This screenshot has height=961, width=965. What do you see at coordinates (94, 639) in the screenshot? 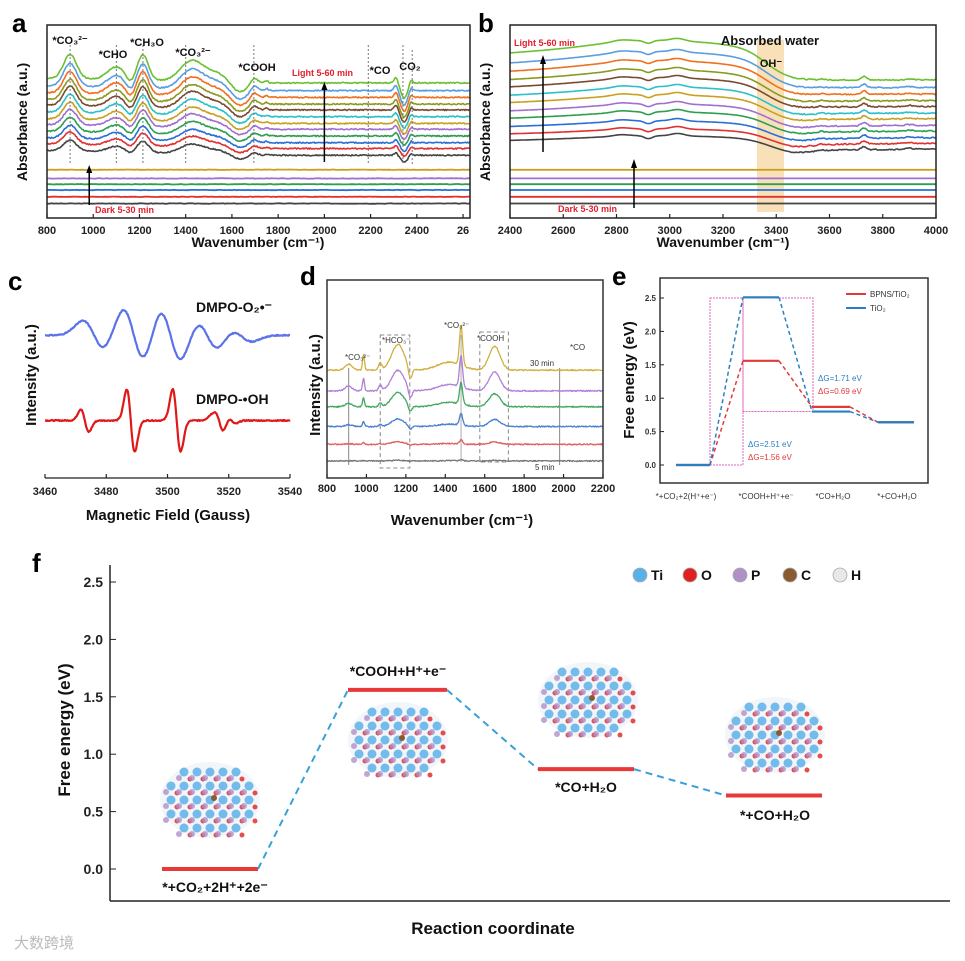
I see `panel-f-y-tick-label: 2.0` at bounding box center [94, 639].